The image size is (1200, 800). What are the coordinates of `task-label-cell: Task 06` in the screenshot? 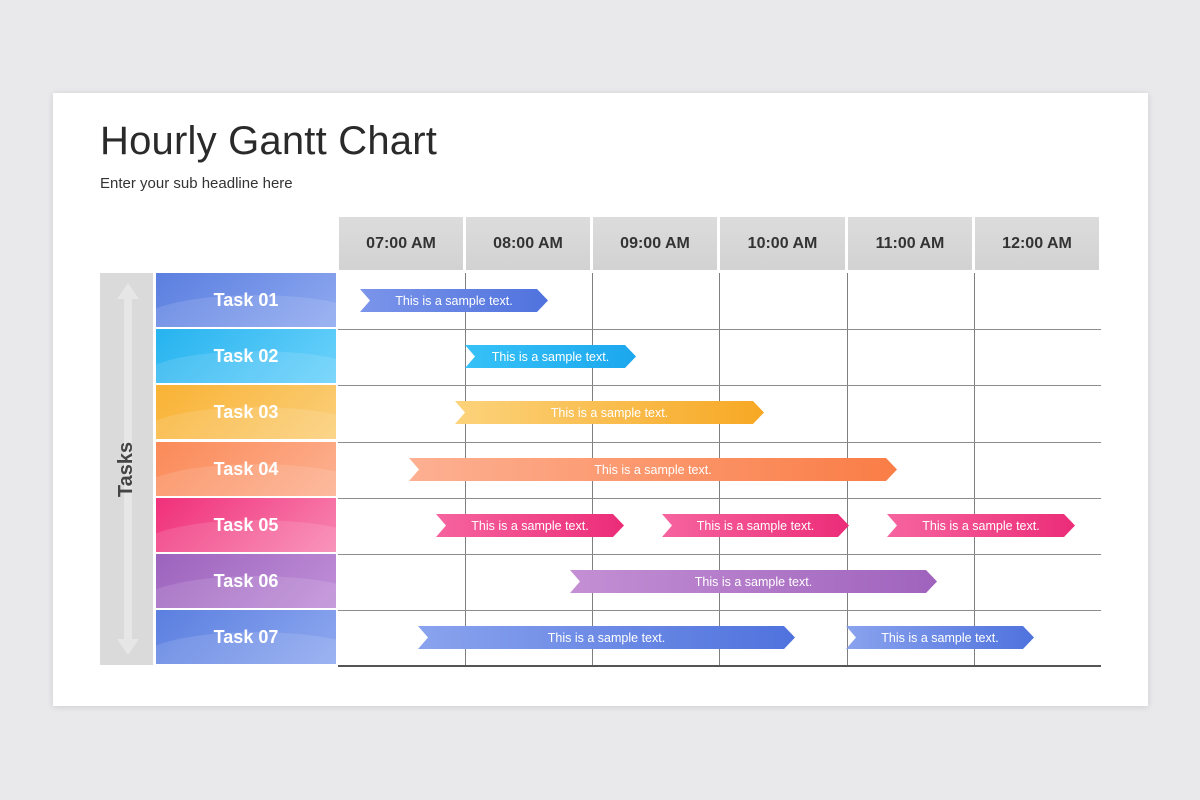 It's located at (246, 581).